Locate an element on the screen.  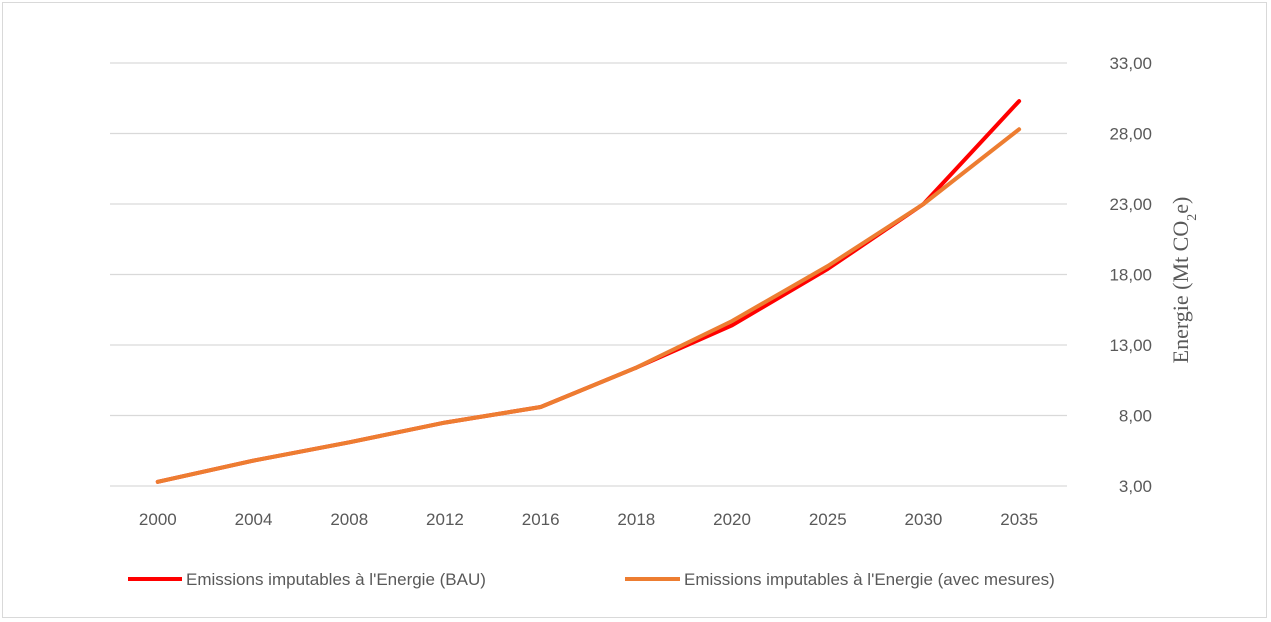
y-tick-label: 18,00 is located at coordinates (1130, 275).